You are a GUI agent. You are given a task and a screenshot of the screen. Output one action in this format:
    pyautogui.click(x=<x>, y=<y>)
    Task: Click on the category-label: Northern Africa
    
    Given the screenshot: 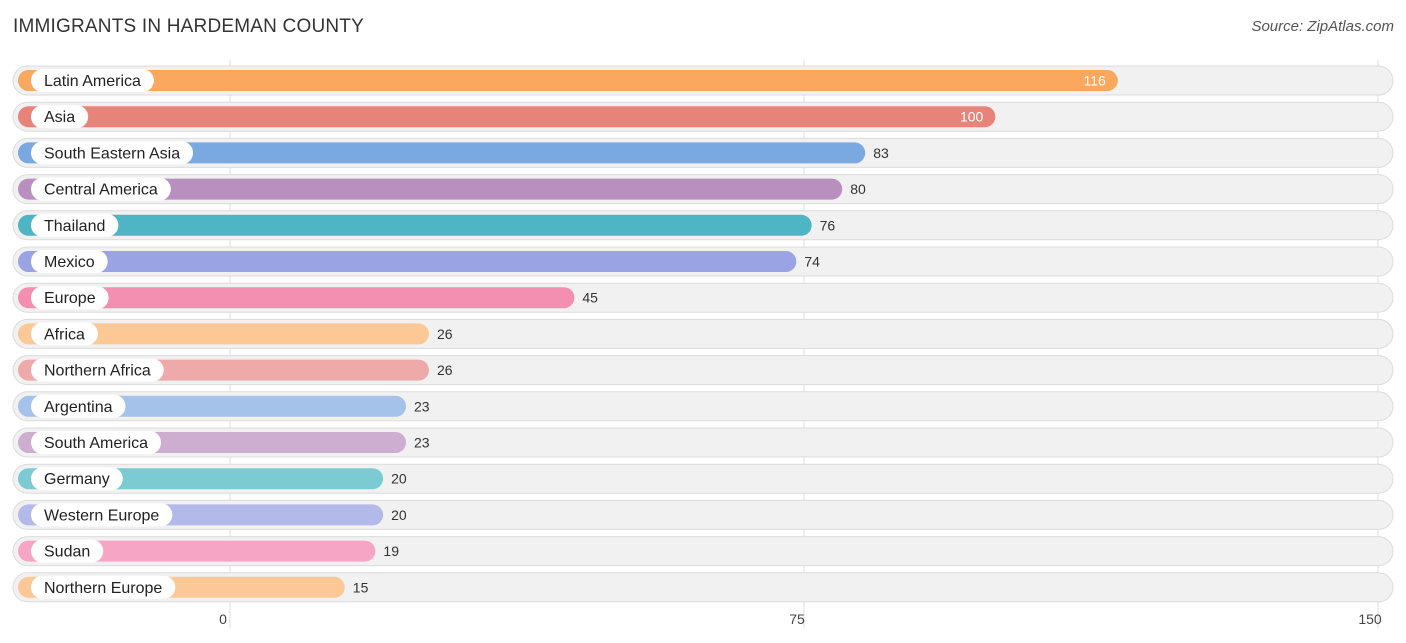 What is the action you would take?
    pyautogui.click(x=97, y=371)
    